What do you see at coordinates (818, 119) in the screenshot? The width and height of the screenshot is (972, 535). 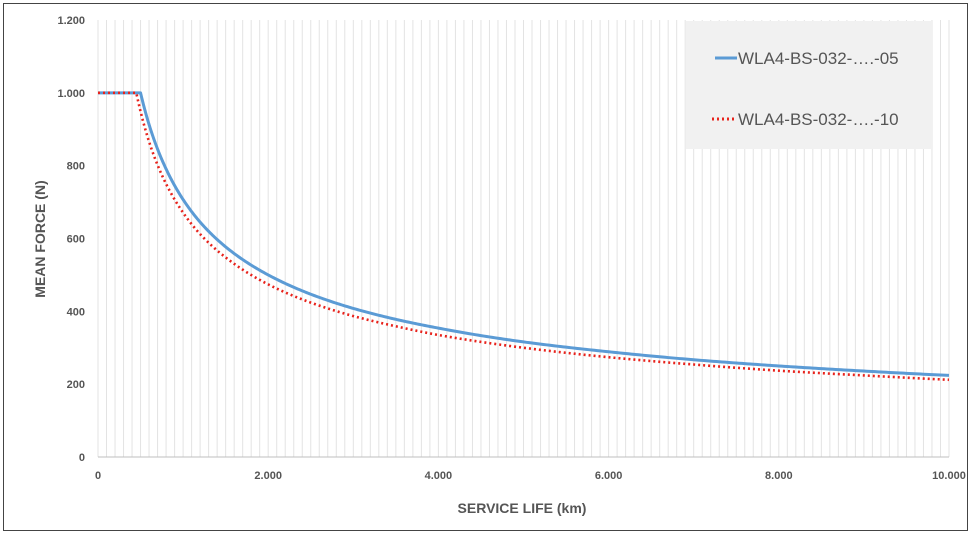 I see `legend-label-series-2: WLA4-BS-032-….-10` at bounding box center [818, 119].